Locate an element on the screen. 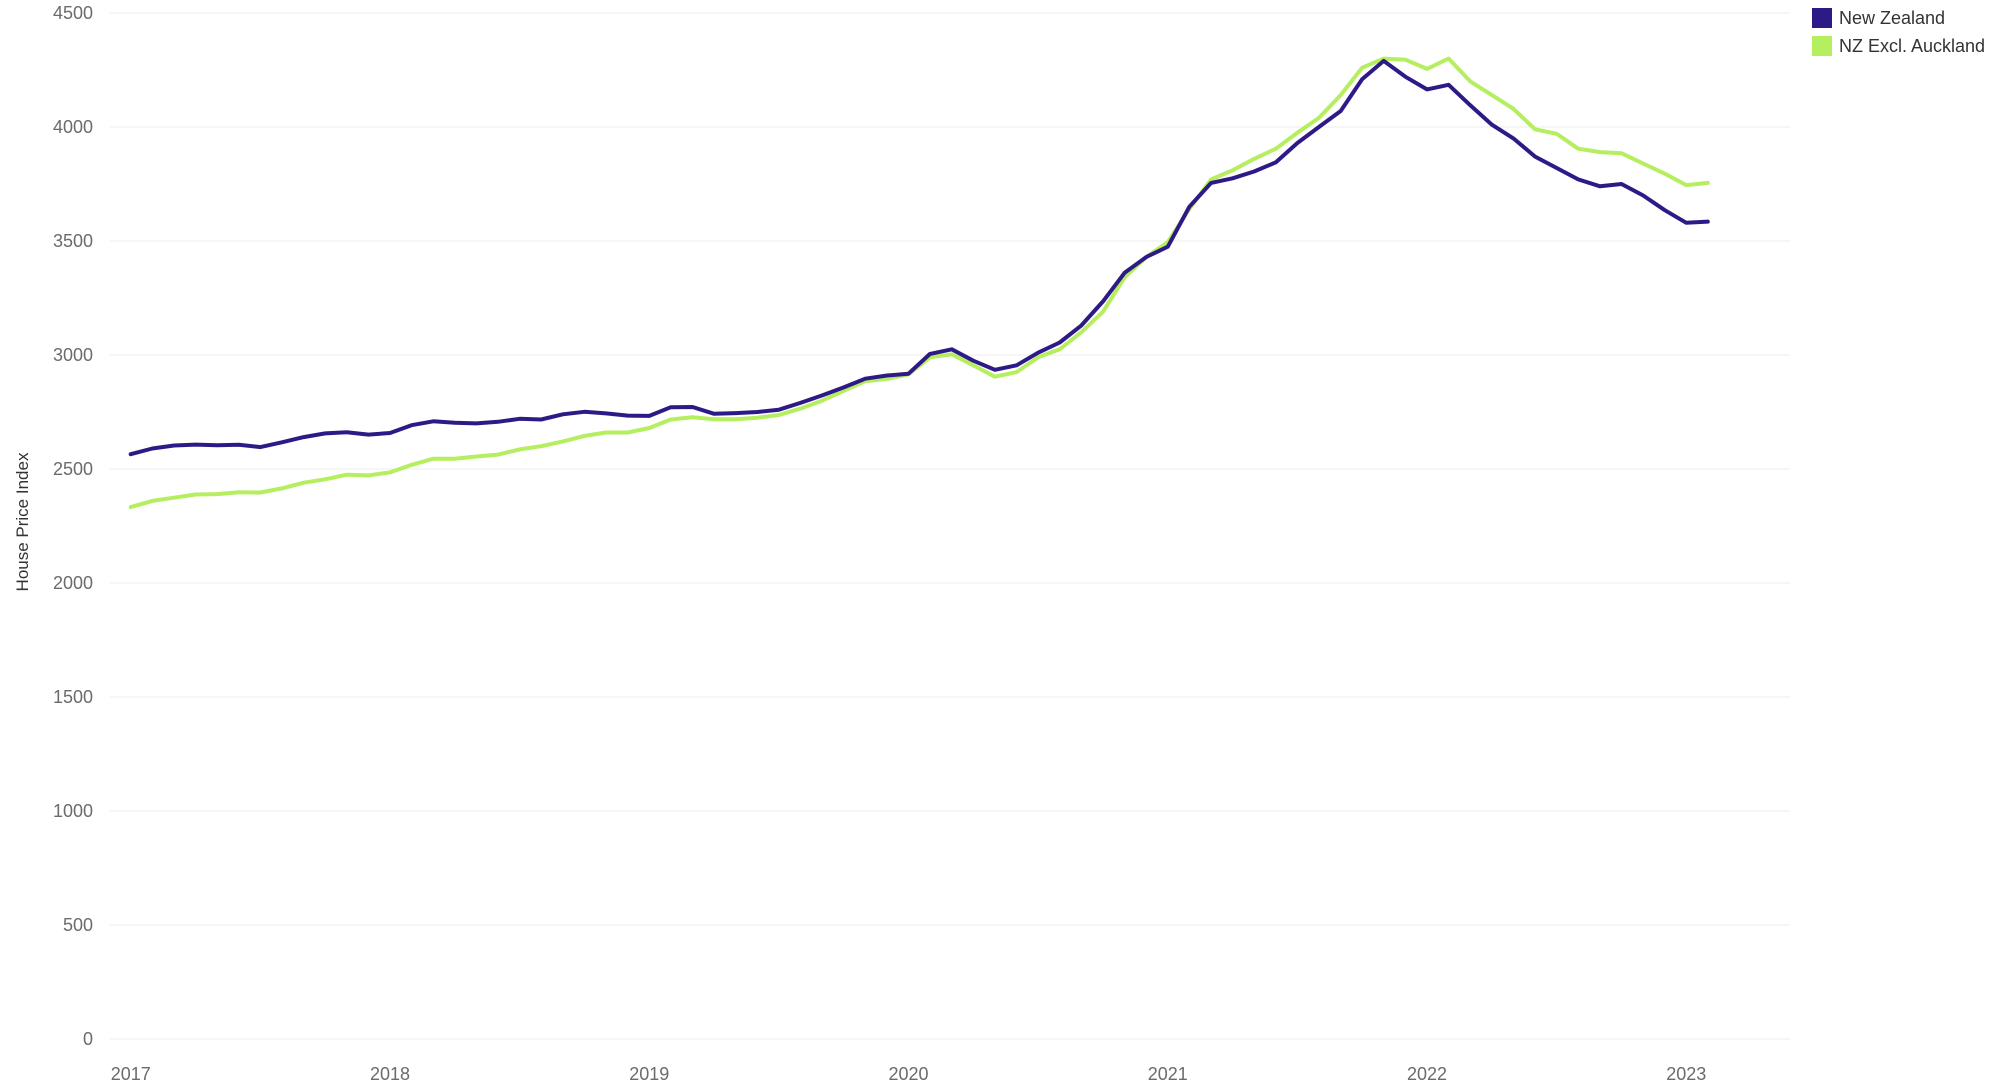 This screenshot has width=1998, height=1091. y-tick-label-1000: 1000 is located at coordinates (73, 811).